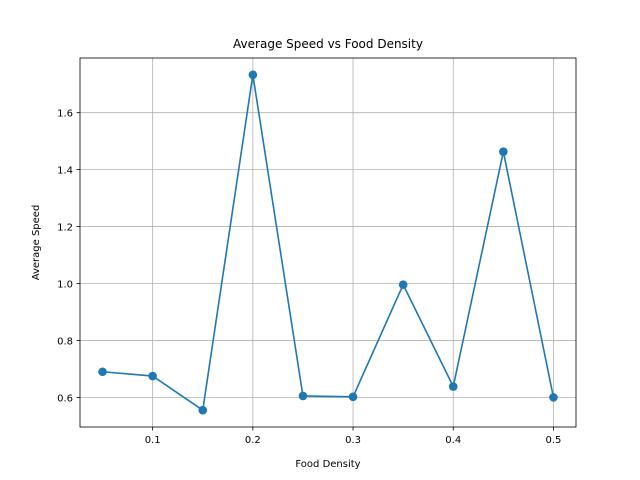 This screenshot has width=640, height=480. What do you see at coordinates (353, 440) in the screenshot?
I see `x-tick-label: 0.3` at bounding box center [353, 440].